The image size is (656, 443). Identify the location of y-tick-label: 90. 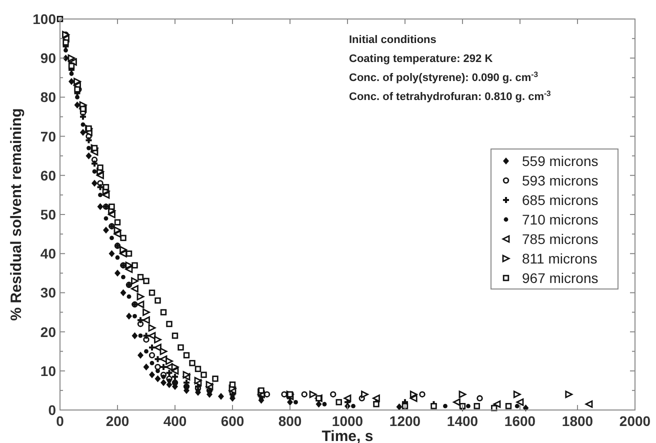
(48, 58).